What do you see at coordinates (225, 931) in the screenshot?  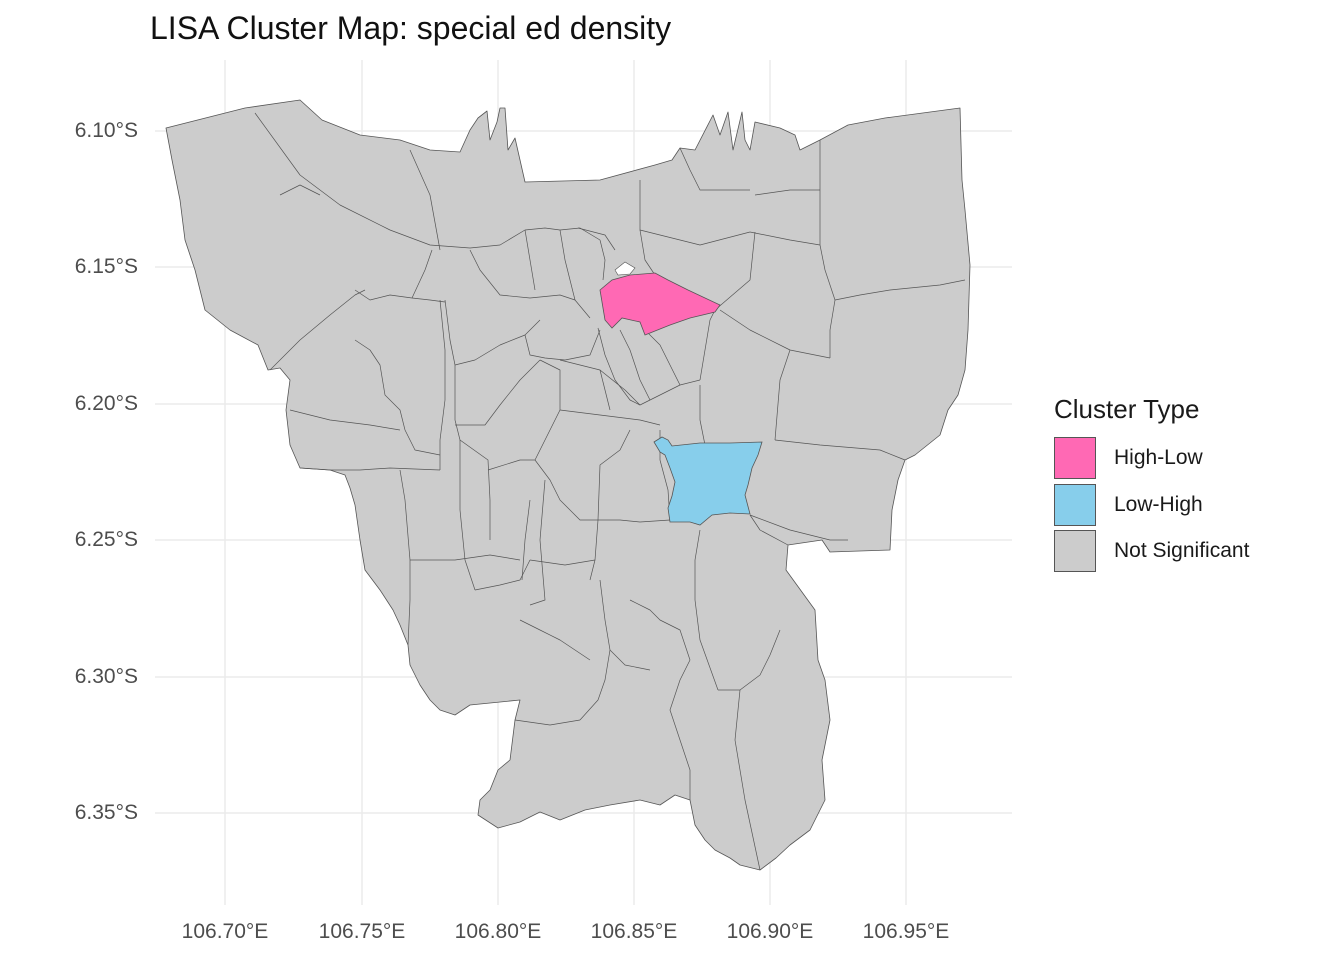 I see `x-tick-label: 106.70°E` at bounding box center [225, 931].